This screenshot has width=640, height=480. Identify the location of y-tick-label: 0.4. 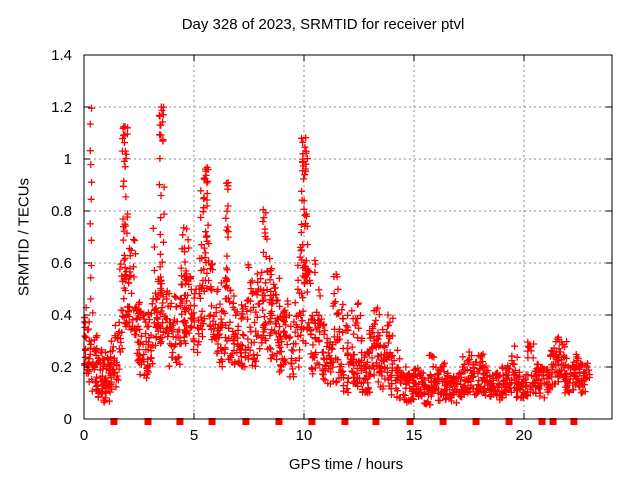
(61, 315).